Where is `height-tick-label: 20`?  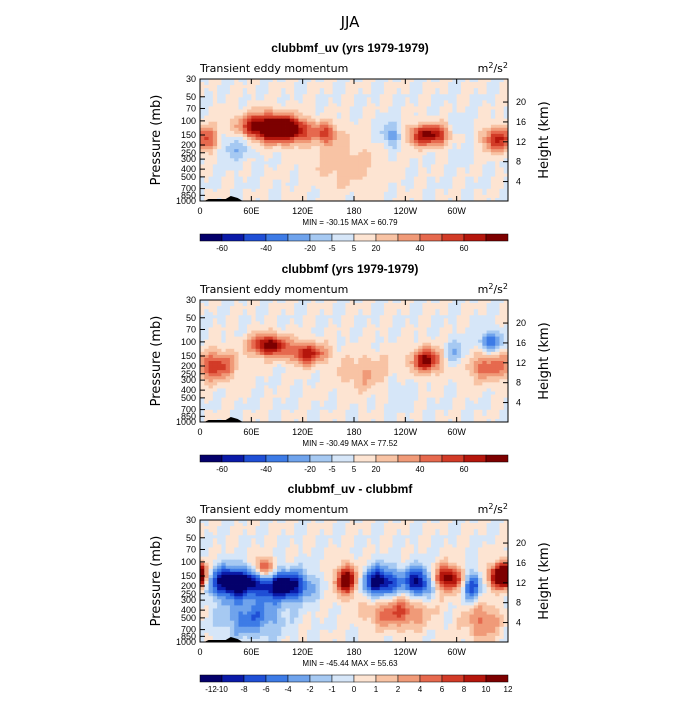 height-tick-label: 20 is located at coordinates (521, 102).